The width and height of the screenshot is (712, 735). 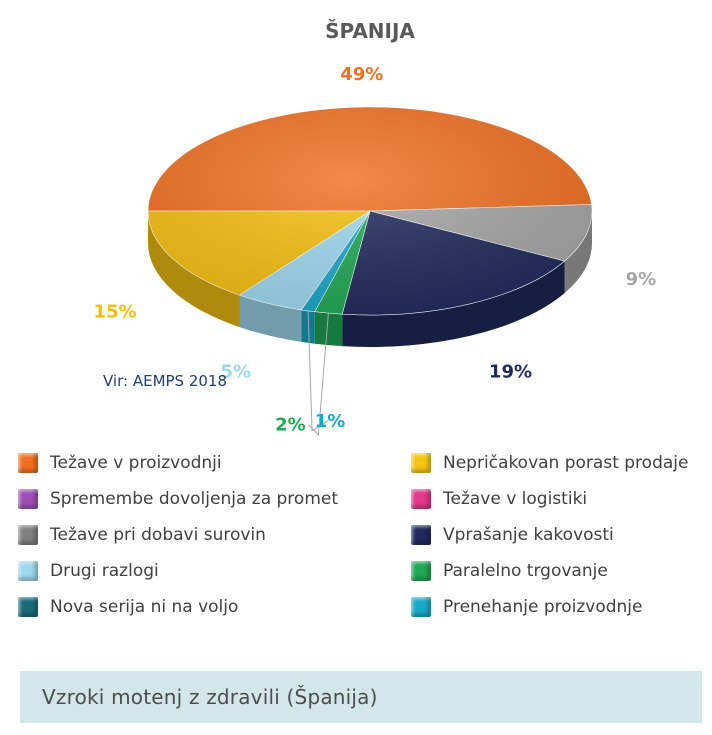 I want to click on legend-label: Nepričakovan porast prodaje, so click(x=566, y=463).